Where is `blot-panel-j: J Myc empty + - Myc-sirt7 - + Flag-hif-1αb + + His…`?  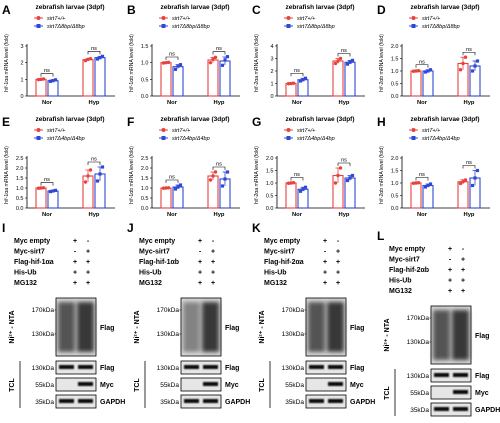
blot-panel-j: J Myc empty + - Myc-sirt7 - + Flag-hif-1αb + + His… is located at coordinates (188, 315).